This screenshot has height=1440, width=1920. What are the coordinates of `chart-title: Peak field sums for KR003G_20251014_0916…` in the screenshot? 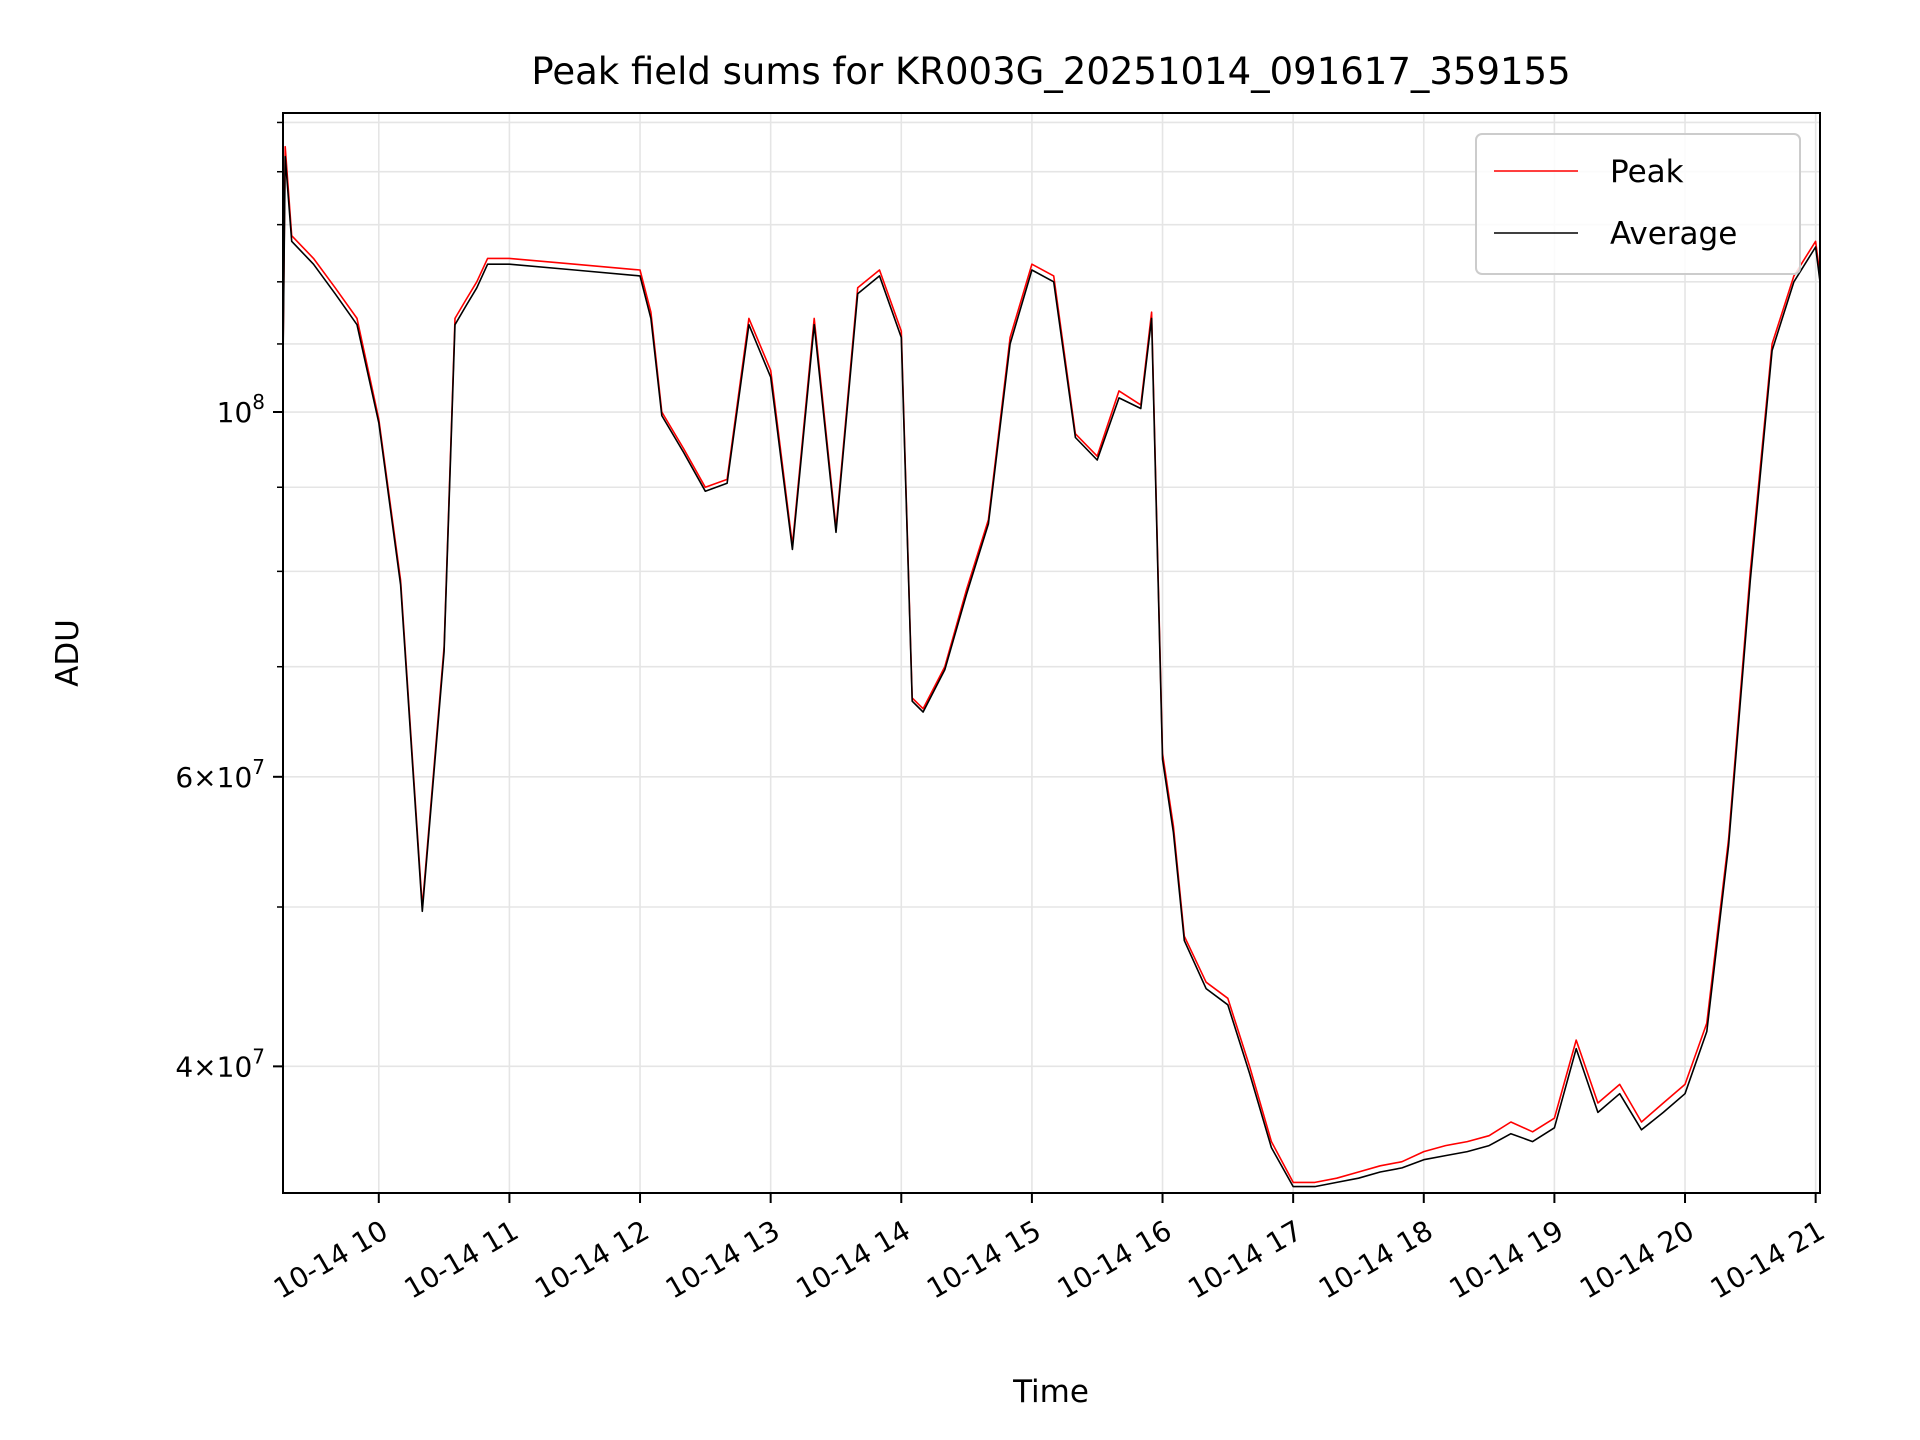 It's located at (1050, 71).